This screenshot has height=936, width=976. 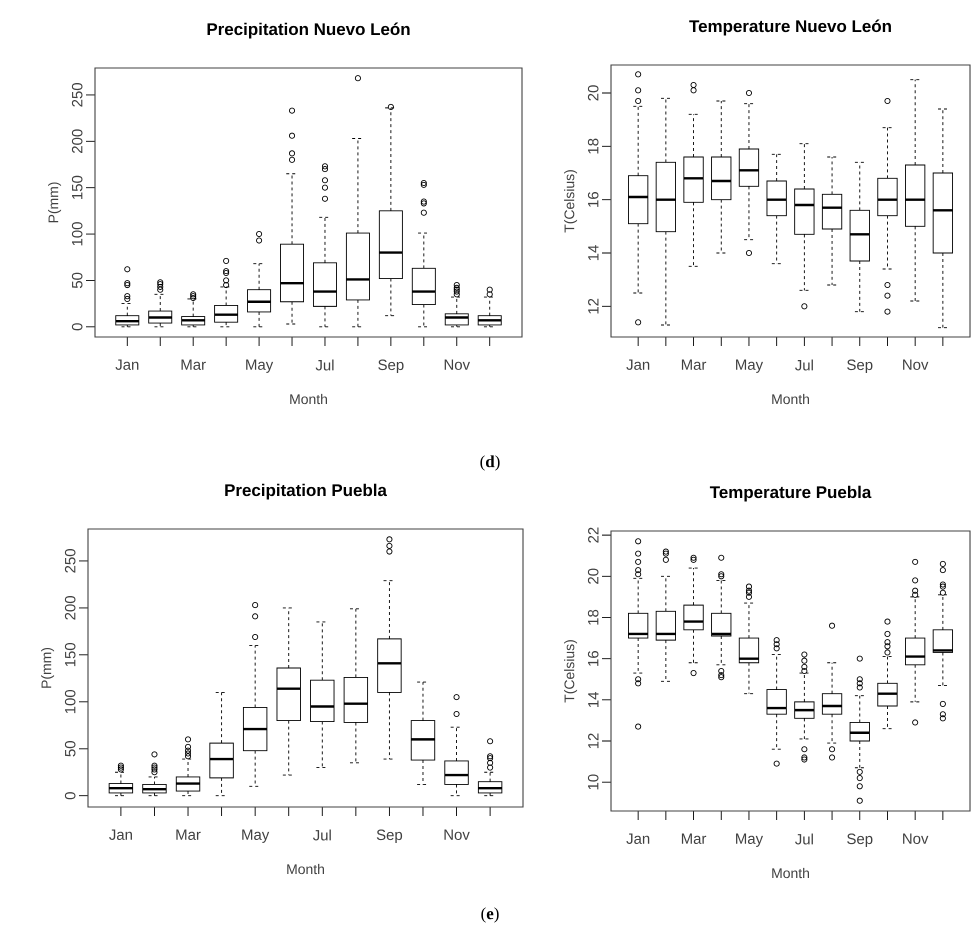 I want to click on y-tick-label: 22, so click(x=593, y=535).